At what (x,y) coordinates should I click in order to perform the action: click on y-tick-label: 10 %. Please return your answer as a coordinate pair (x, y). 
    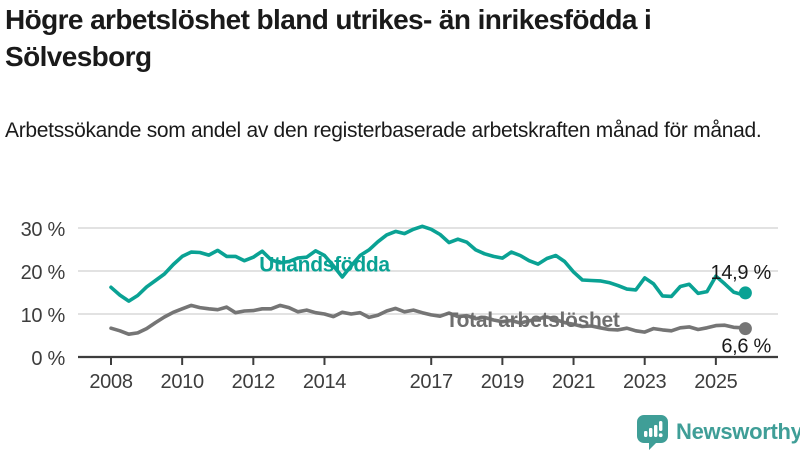
    Looking at the image, I should click on (43, 316).